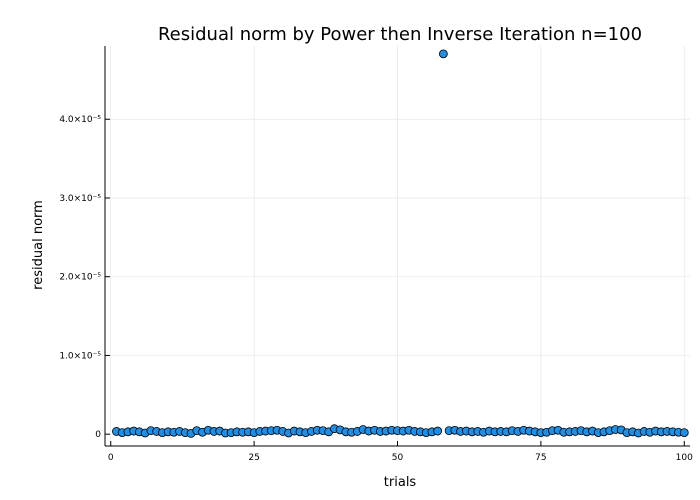 This screenshot has width=700, height=500. What do you see at coordinates (540, 458) in the screenshot?
I see `x-tick-label: 75` at bounding box center [540, 458].